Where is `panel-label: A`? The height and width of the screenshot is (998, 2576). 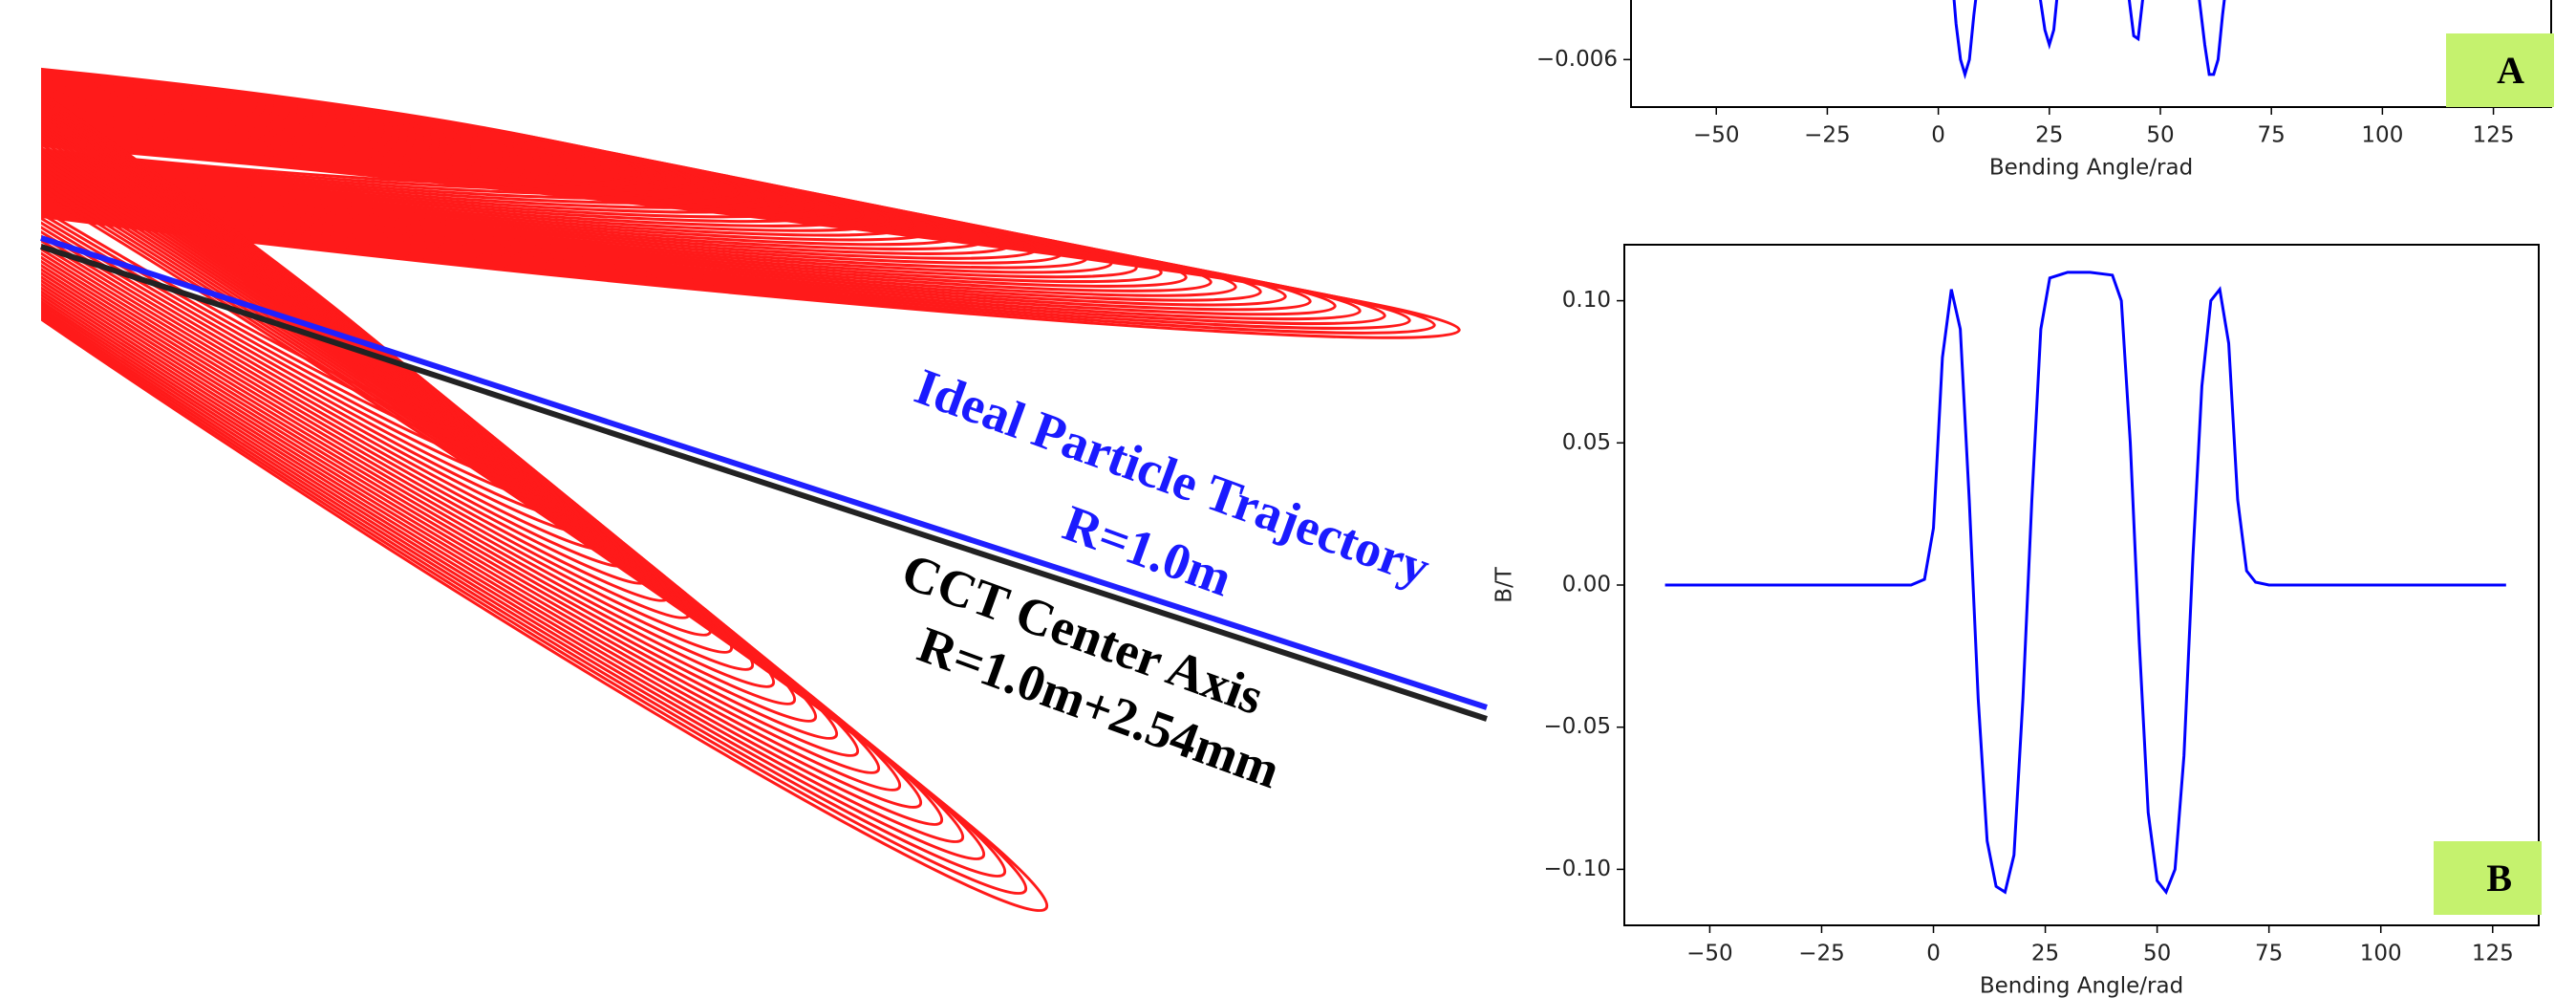 panel-label: A is located at coordinates (2510, 70).